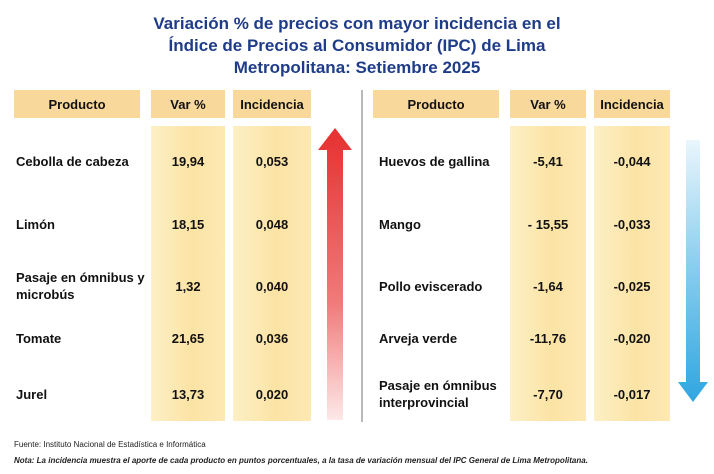 This screenshot has height=474, width=714. Describe the element at coordinates (436, 104) in the screenshot. I see `right-header-producto: Producto` at that location.